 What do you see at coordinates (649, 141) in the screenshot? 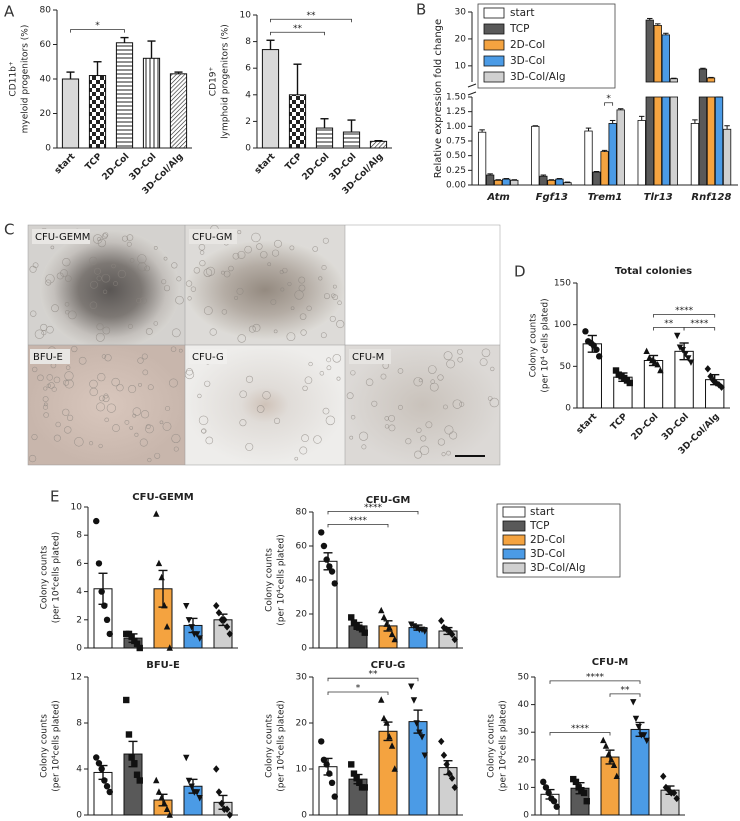
I see `bar-lower-segment` at bounding box center [649, 141].